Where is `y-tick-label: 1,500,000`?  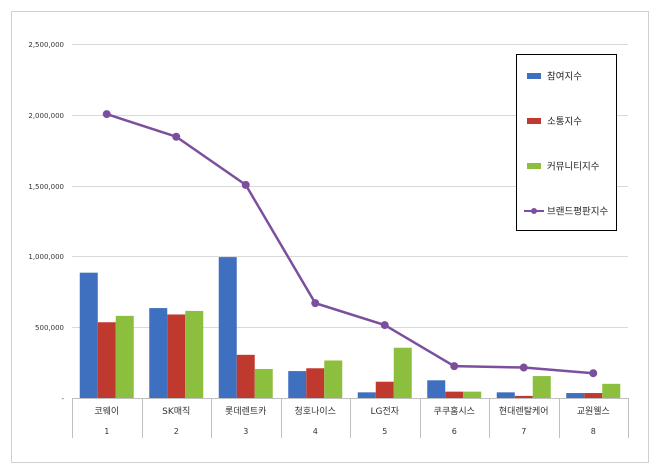
y-tick-label: 1,500,000 is located at coordinates (46, 187).